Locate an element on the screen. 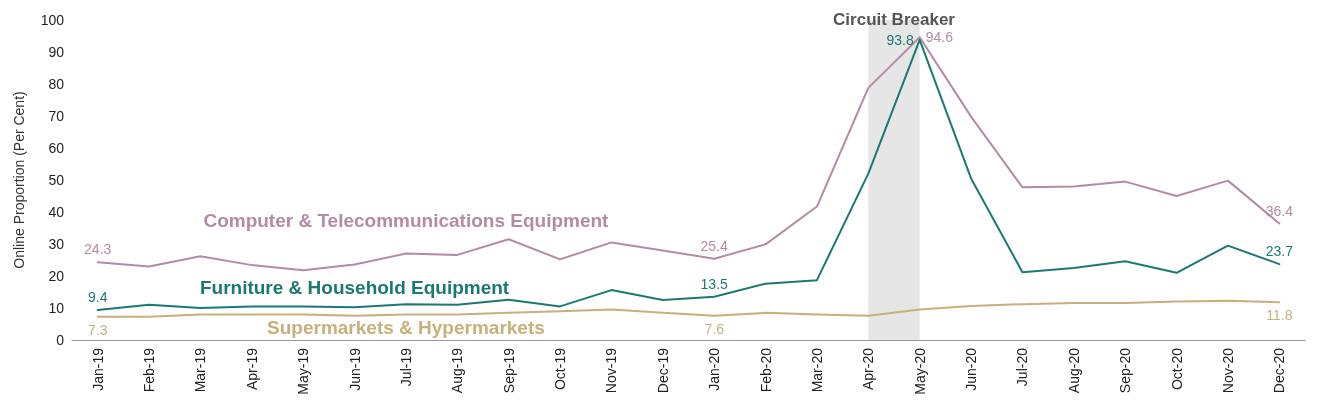  data-label: 7.3 is located at coordinates (97, 329).